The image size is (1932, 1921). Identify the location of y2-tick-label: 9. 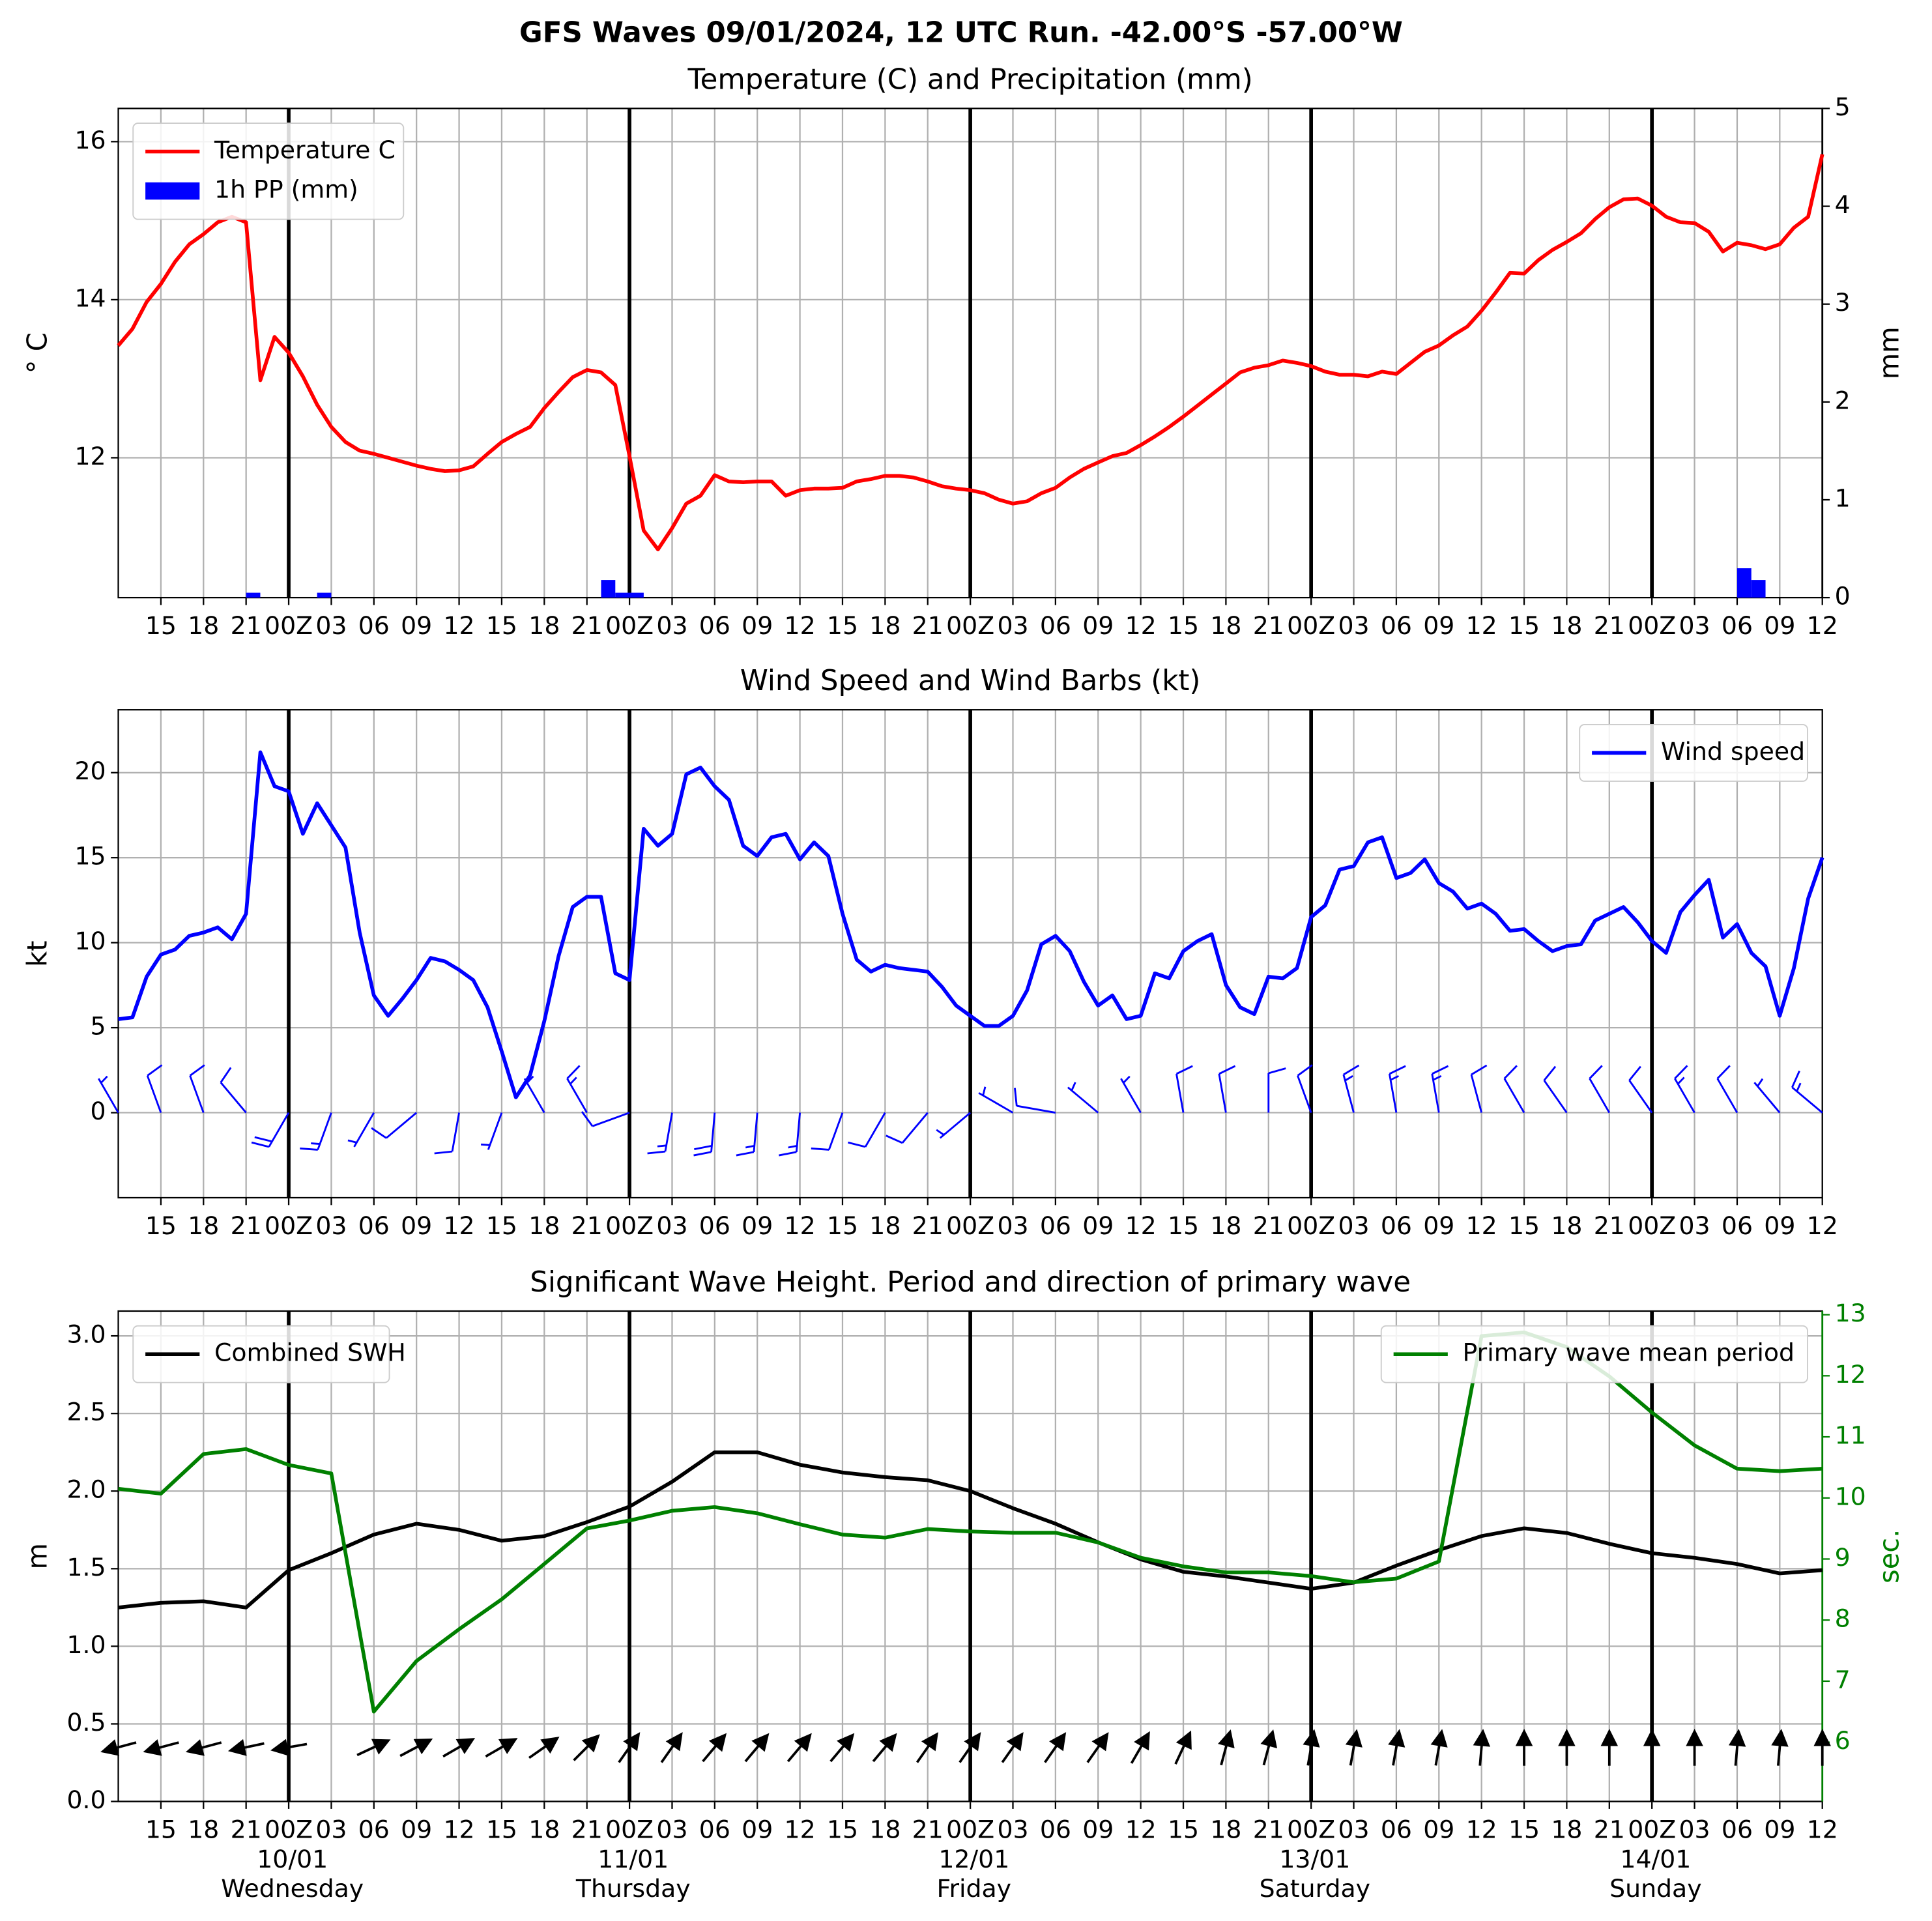
(1843, 1557).